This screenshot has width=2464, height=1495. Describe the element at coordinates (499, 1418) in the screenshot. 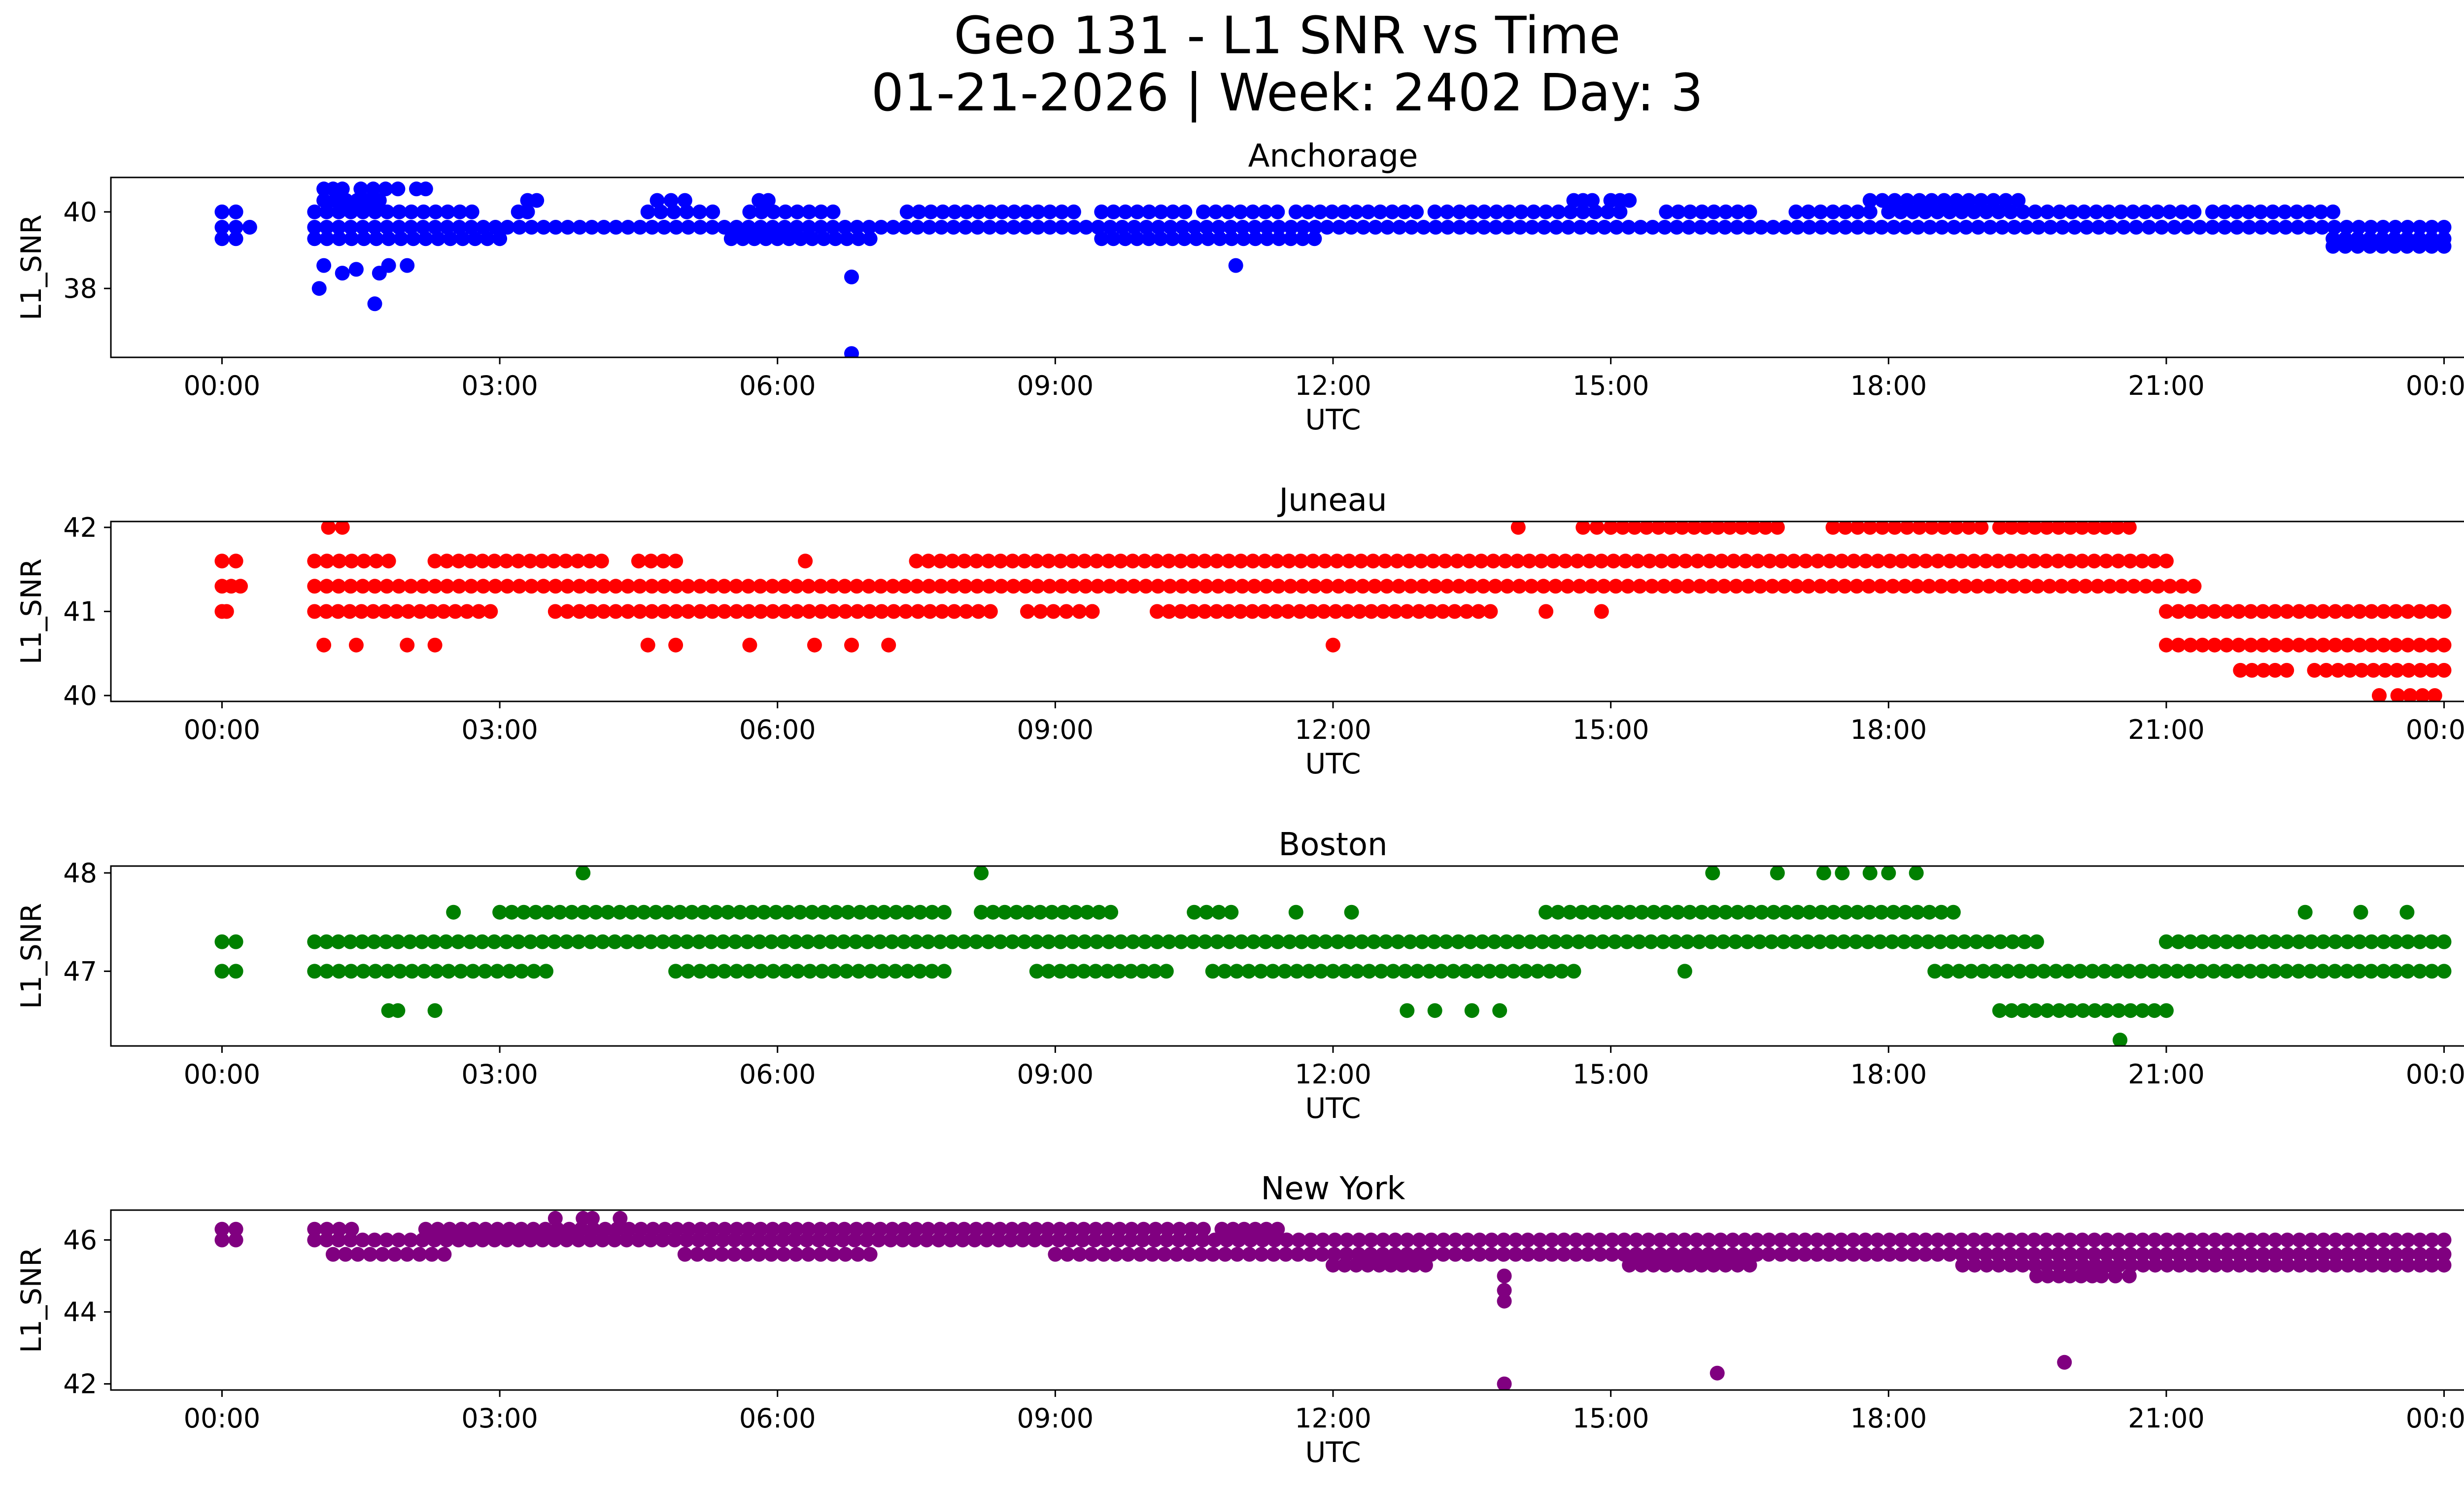

I see `x-tick-label: 03:00` at that location.